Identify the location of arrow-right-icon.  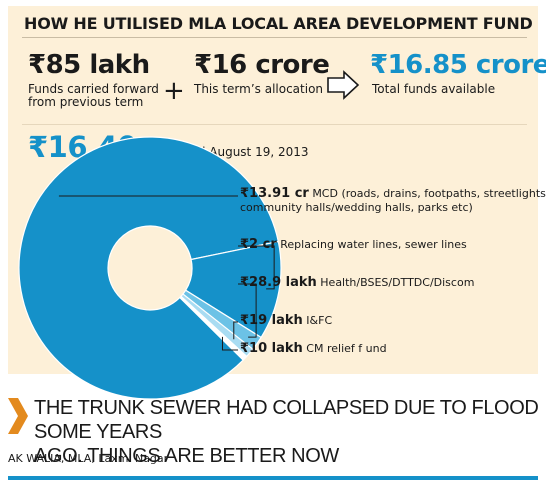
(343, 85).